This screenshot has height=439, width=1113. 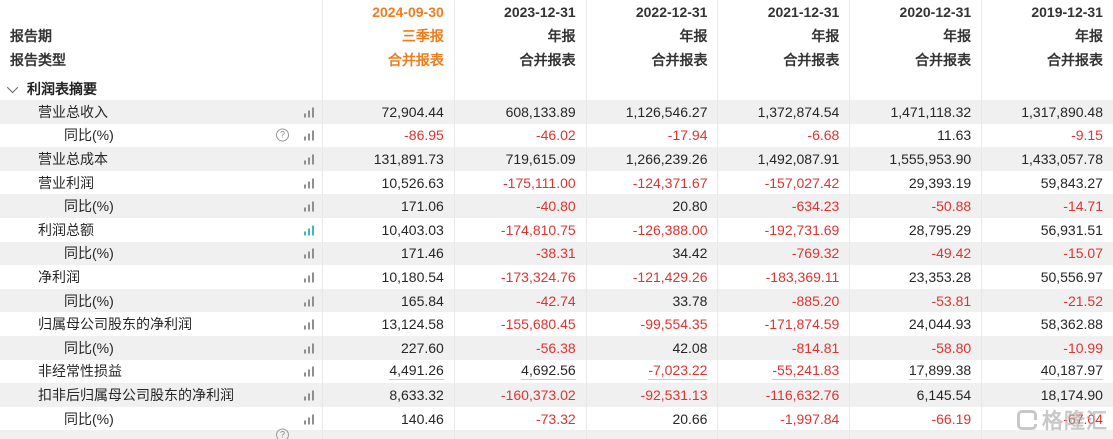 What do you see at coordinates (1047, 395) in the screenshot?
I see `value-cell: 18,174.90` at bounding box center [1047, 395].